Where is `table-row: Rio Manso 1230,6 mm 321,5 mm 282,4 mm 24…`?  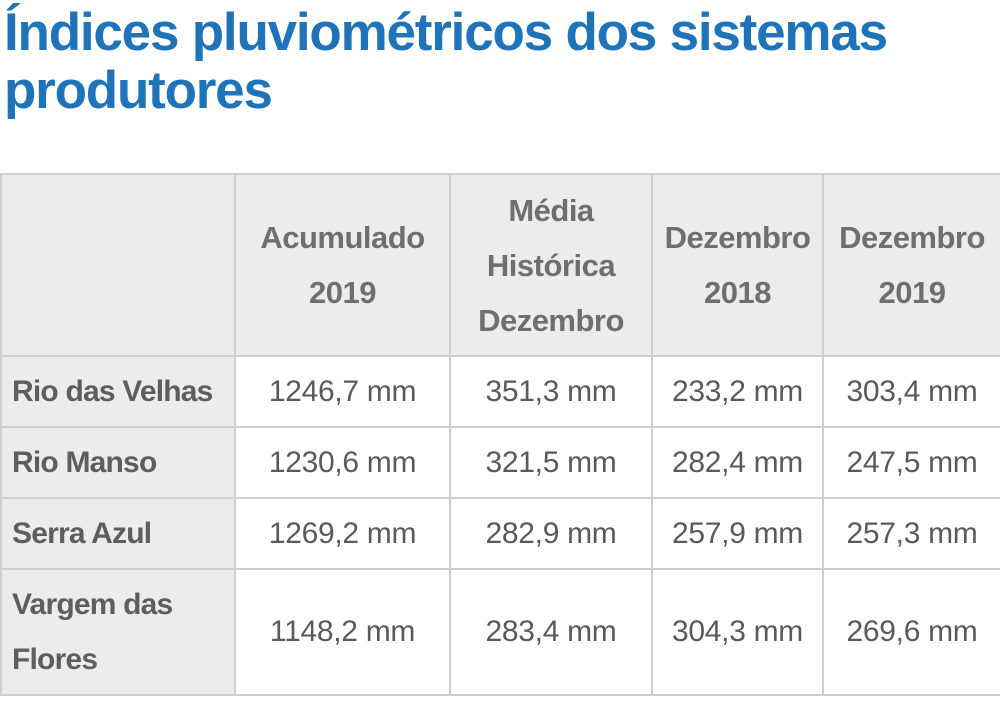 table-row: Rio Manso 1230,6 mm 321,5 mm 282,4 mm 24… is located at coordinates (500, 462).